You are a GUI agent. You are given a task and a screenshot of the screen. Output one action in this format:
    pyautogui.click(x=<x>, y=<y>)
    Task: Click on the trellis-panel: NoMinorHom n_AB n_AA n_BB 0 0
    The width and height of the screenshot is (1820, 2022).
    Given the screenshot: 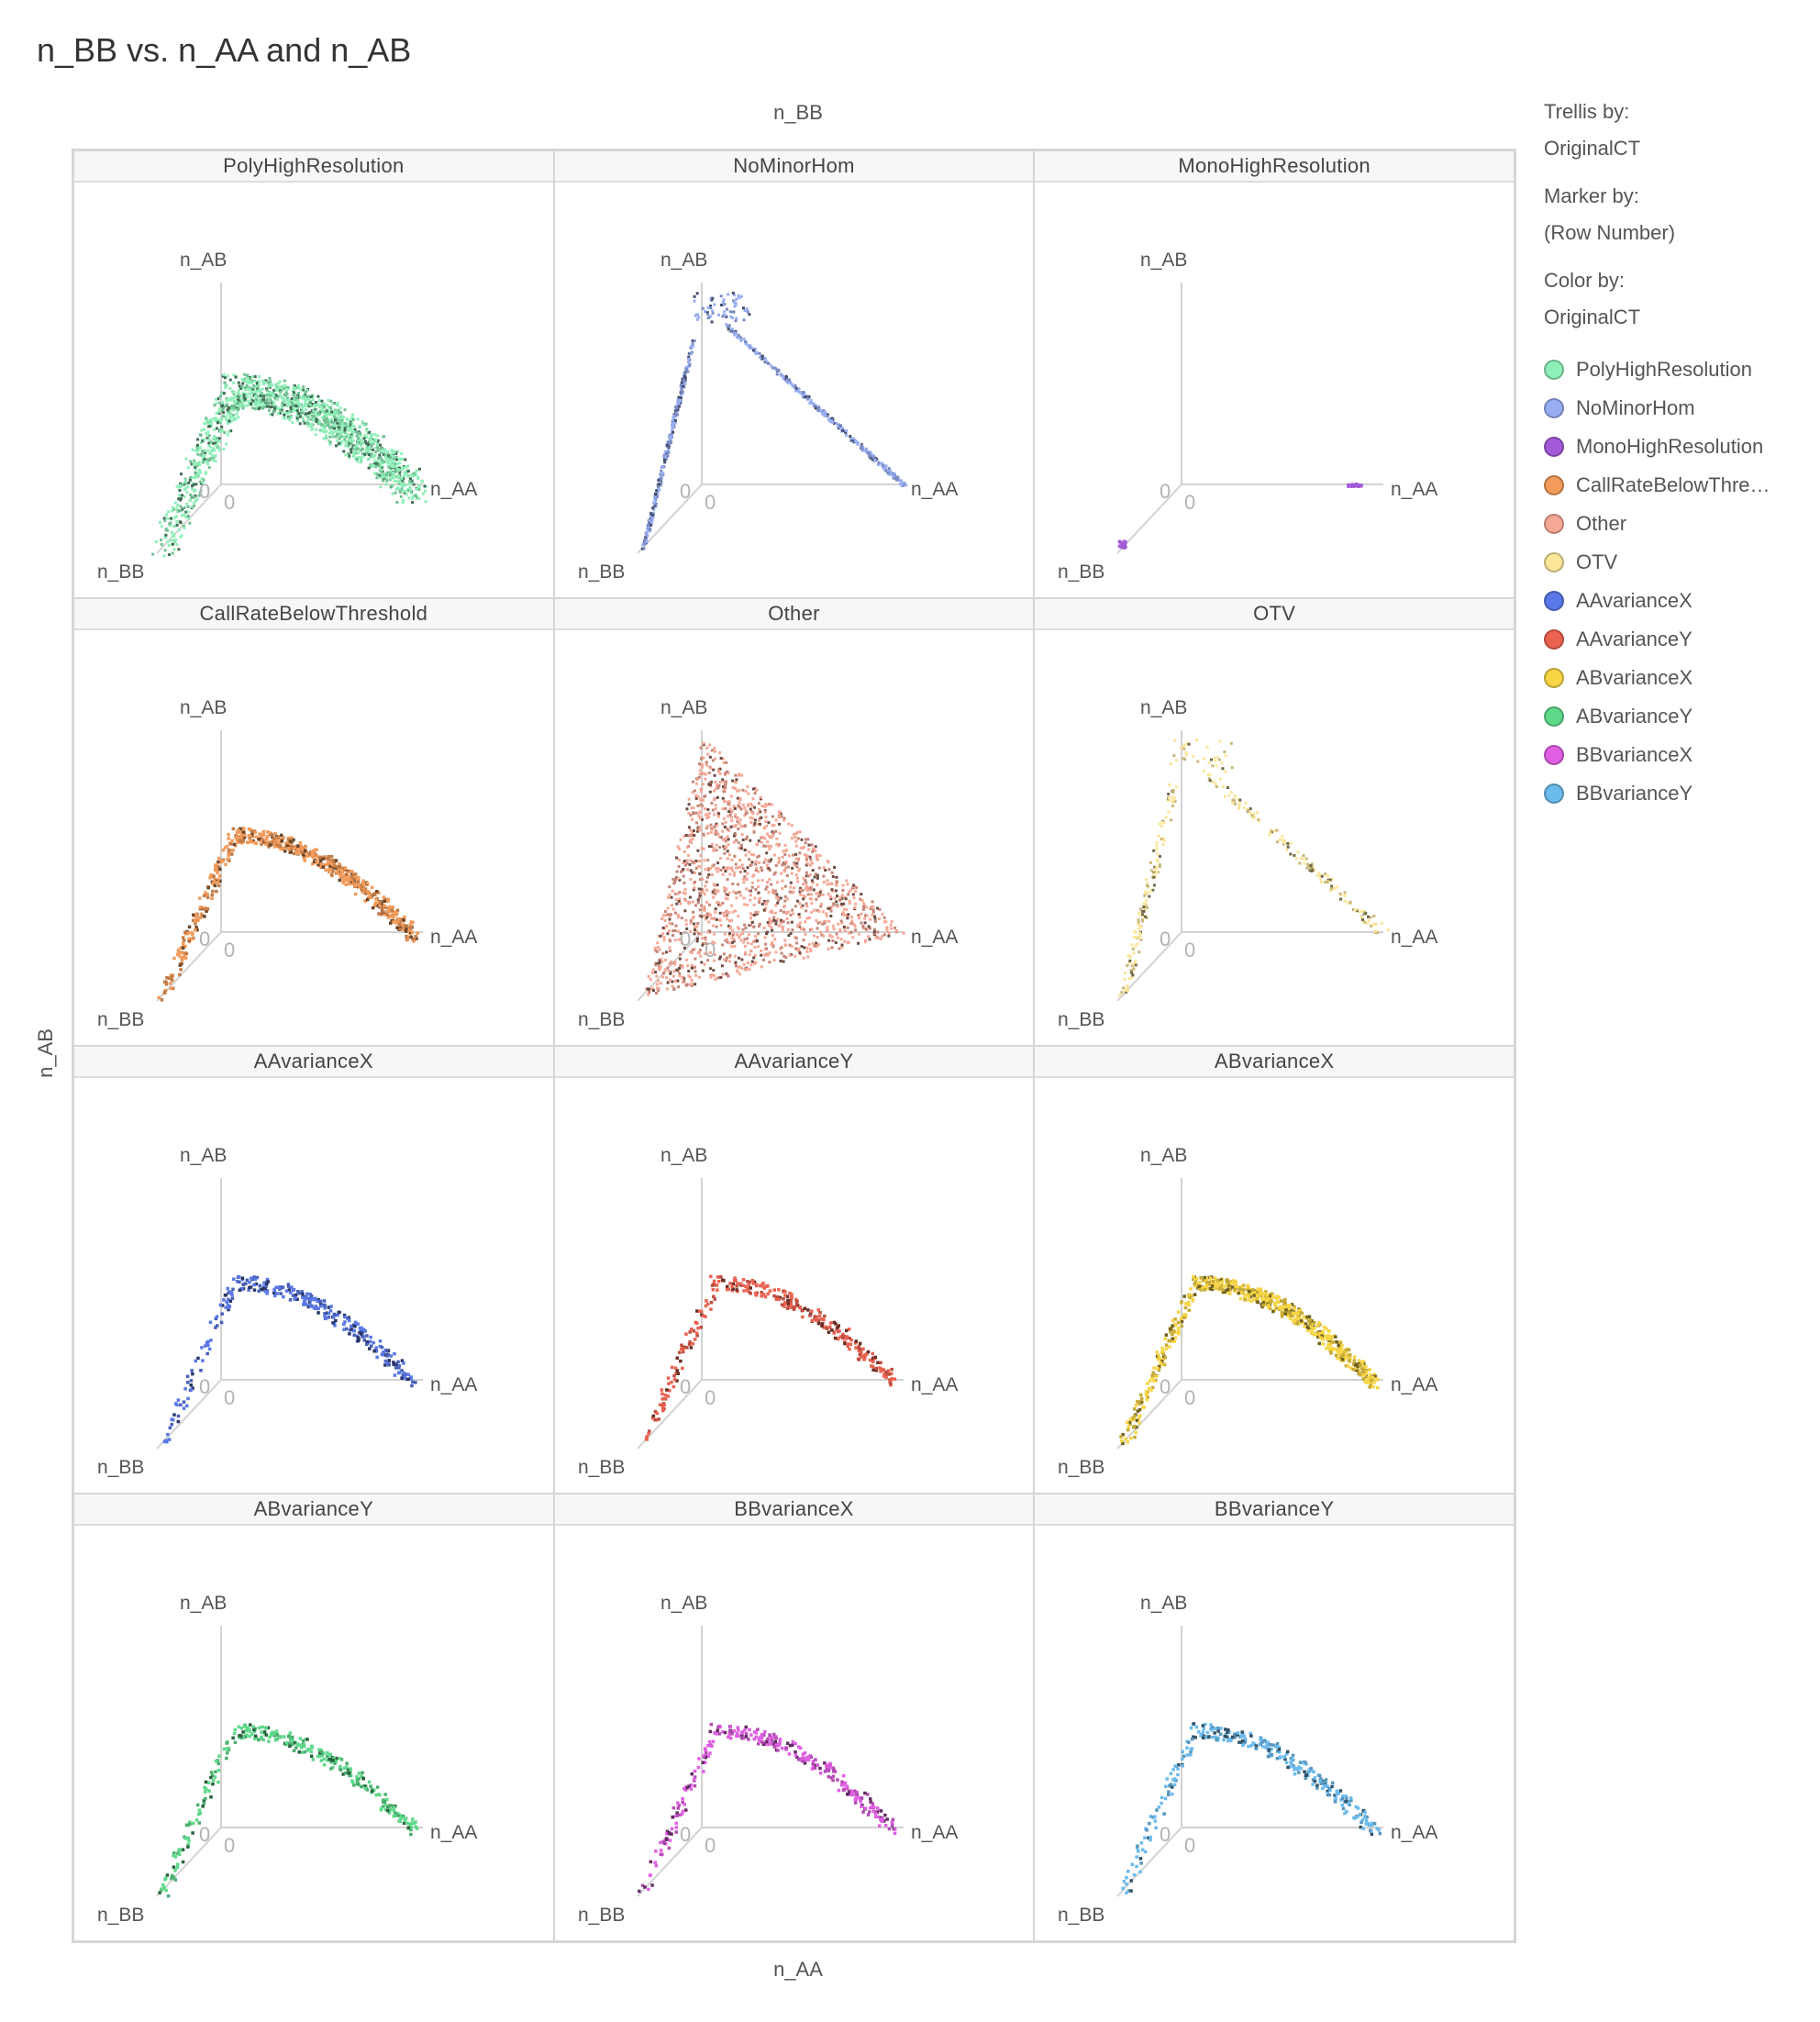 What is the action you would take?
    pyautogui.click(x=794, y=374)
    